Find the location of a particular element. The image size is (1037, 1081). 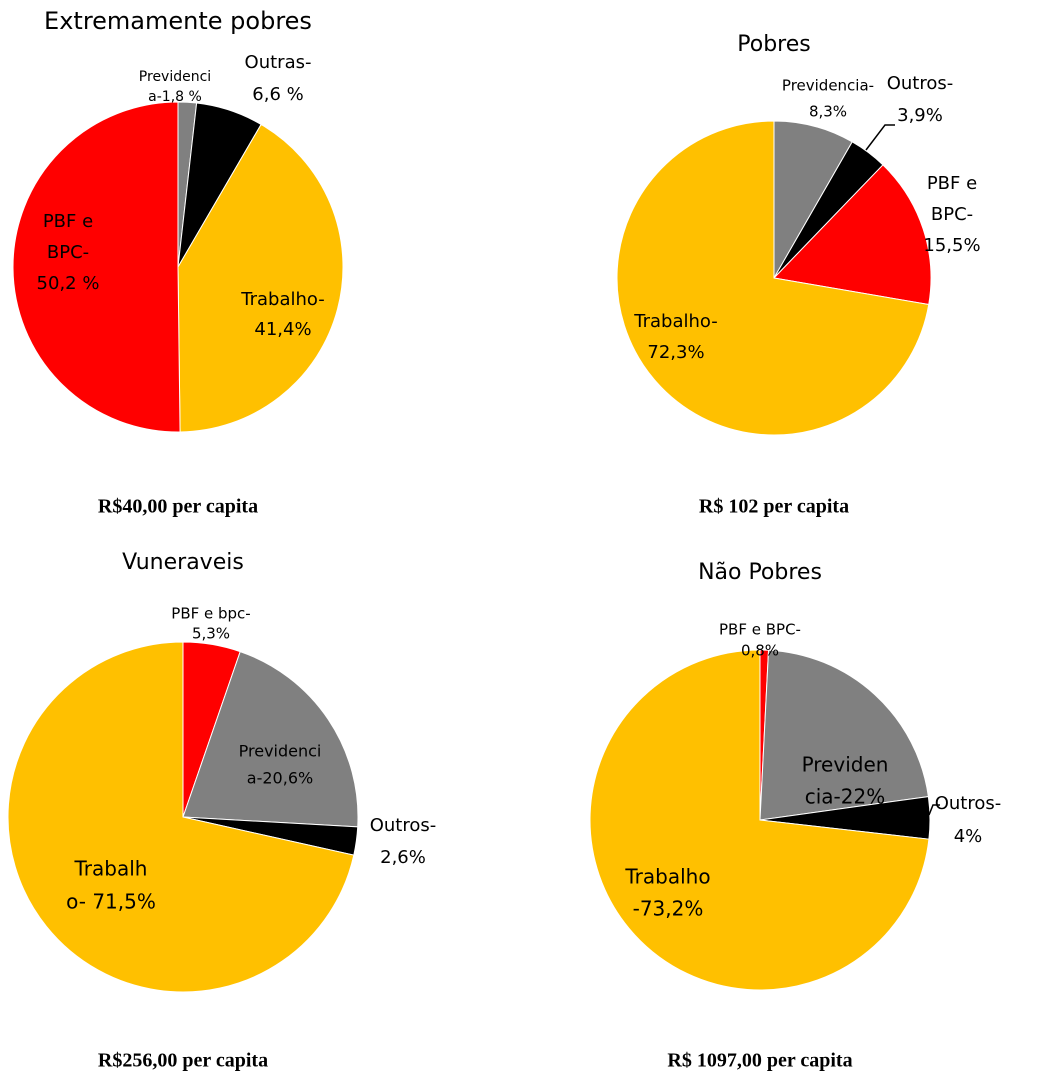

chart-title: Vuneraveis is located at coordinates (183, 562).